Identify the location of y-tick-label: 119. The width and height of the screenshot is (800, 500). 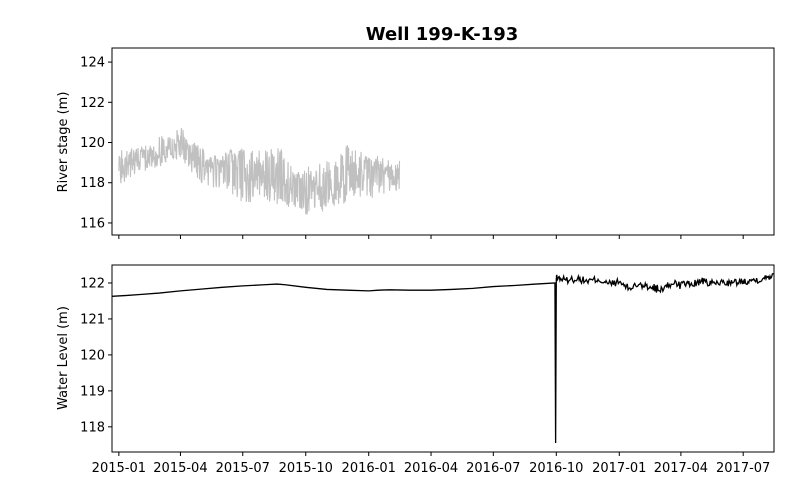
(92, 391).